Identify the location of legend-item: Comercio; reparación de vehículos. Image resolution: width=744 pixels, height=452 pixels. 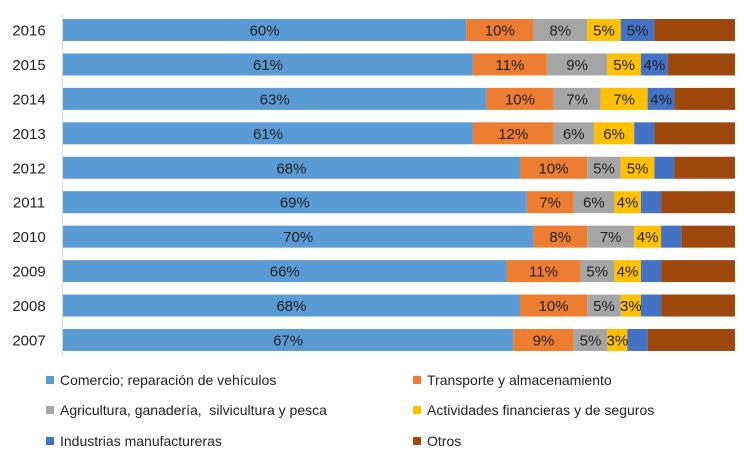
(161, 380).